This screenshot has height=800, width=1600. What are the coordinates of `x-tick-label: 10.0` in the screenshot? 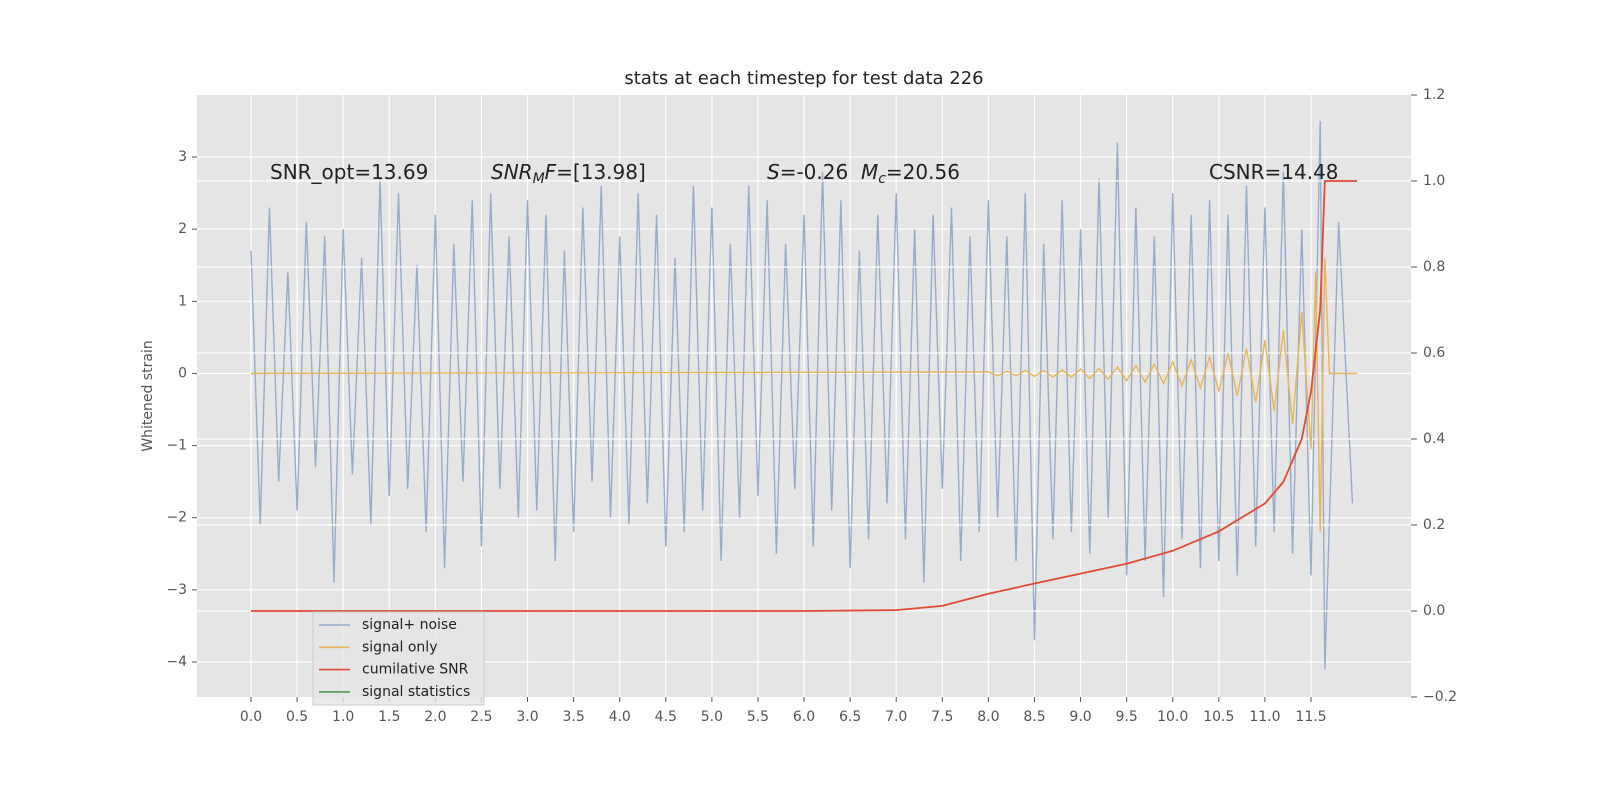 It's located at (1172, 717).